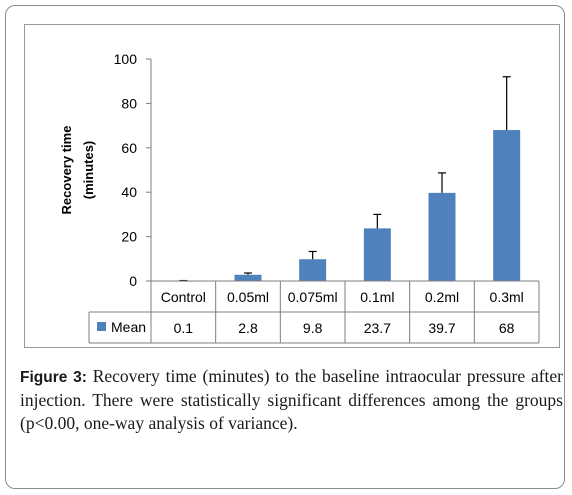  What do you see at coordinates (88, 170) in the screenshot?
I see `y-axis-label-line: (minutes)` at bounding box center [88, 170].